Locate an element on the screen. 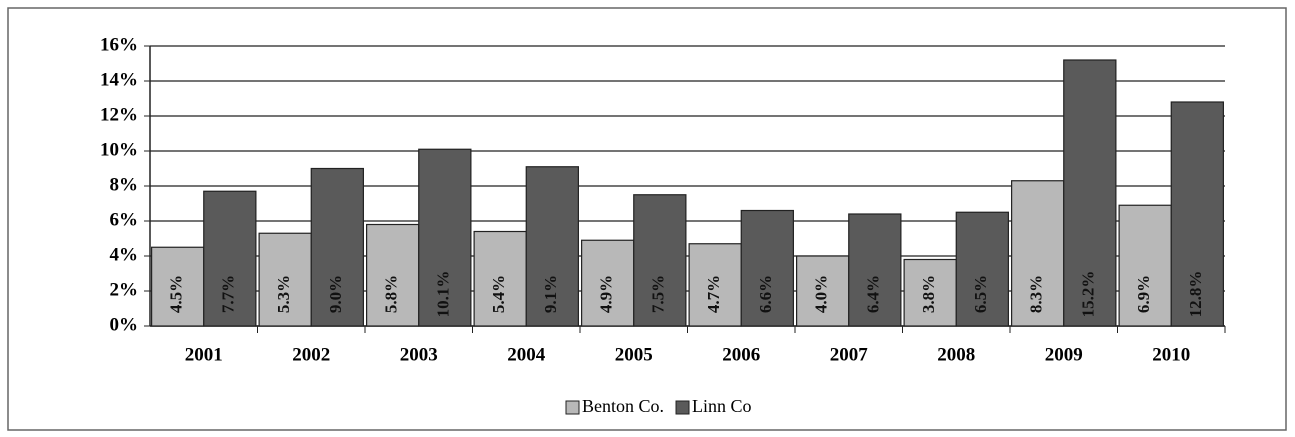 Image resolution: width=1295 pixels, height=437 pixels. value-label: 4.7% is located at coordinates (713, 294).